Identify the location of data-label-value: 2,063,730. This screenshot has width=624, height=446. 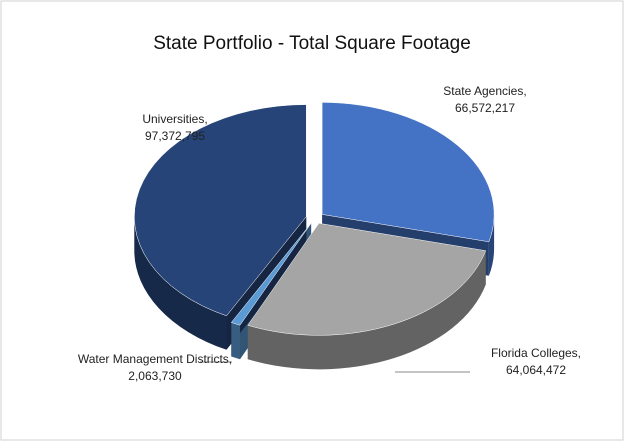
(155, 376).